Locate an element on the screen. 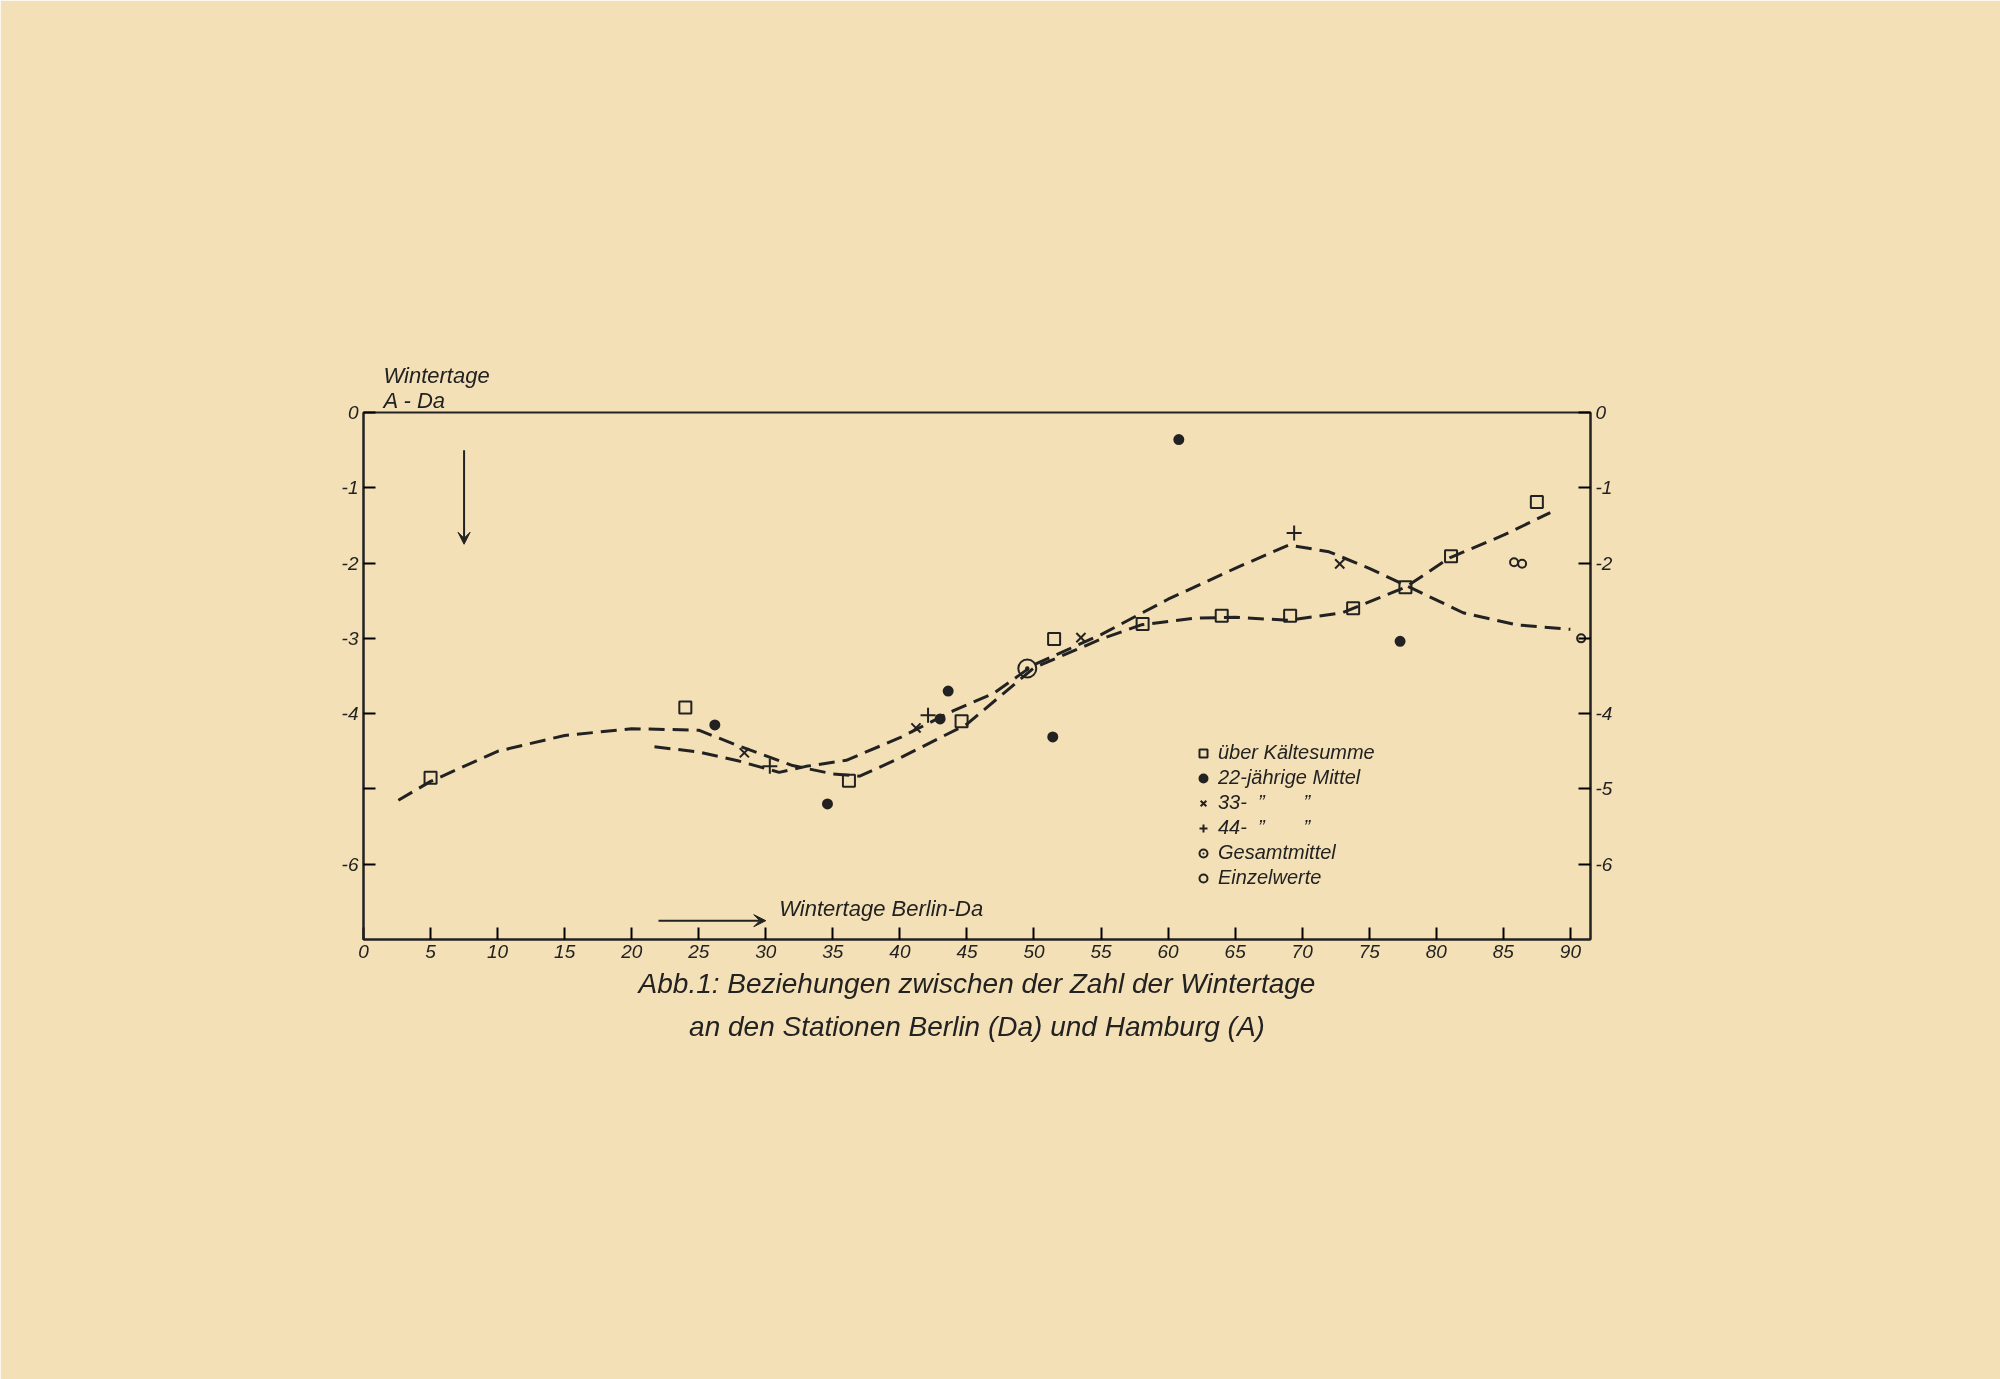 The height and width of the screenshot is (1379, 2000). x-axis-title: Wintertage Berlin-Da is located at coordinates (881, 908).